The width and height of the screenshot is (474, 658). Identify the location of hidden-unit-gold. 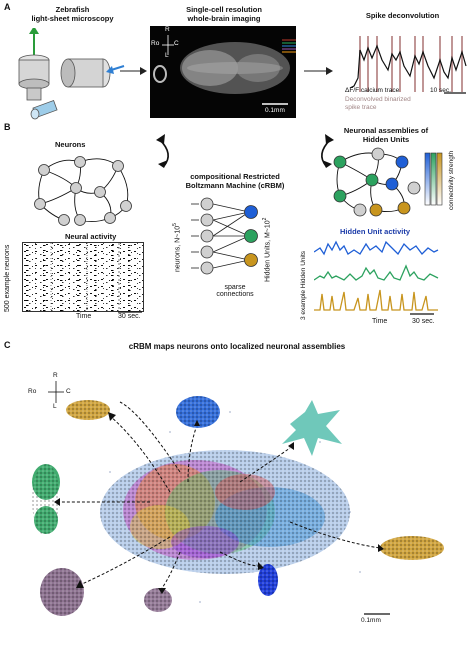
(251, 260).